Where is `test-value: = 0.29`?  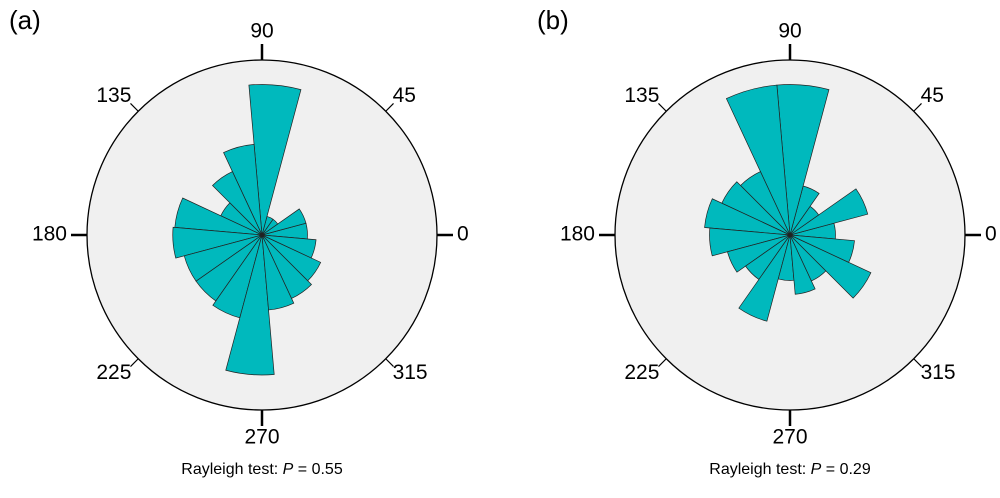
test-value: = 0.29 is located at coordinates (848, 469).